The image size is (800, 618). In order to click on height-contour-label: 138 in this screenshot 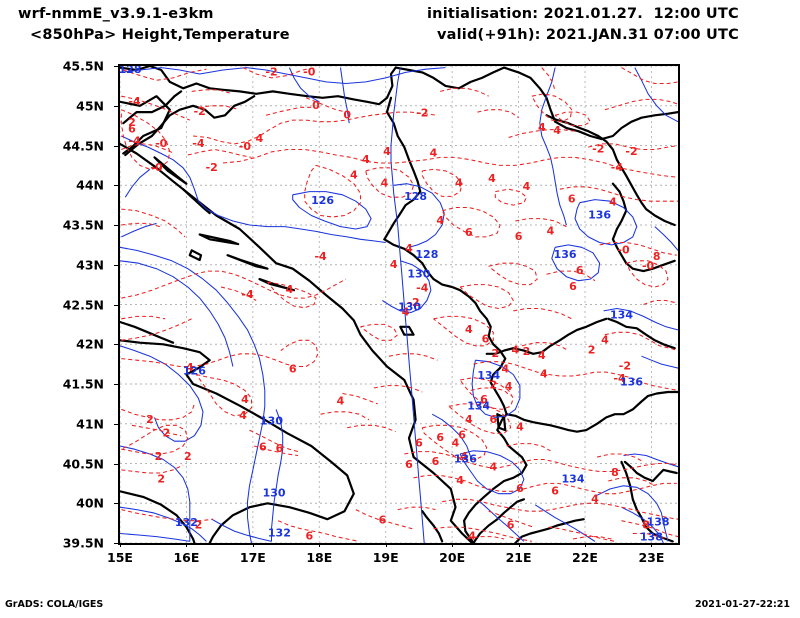, I will do `click(651, 536)`.